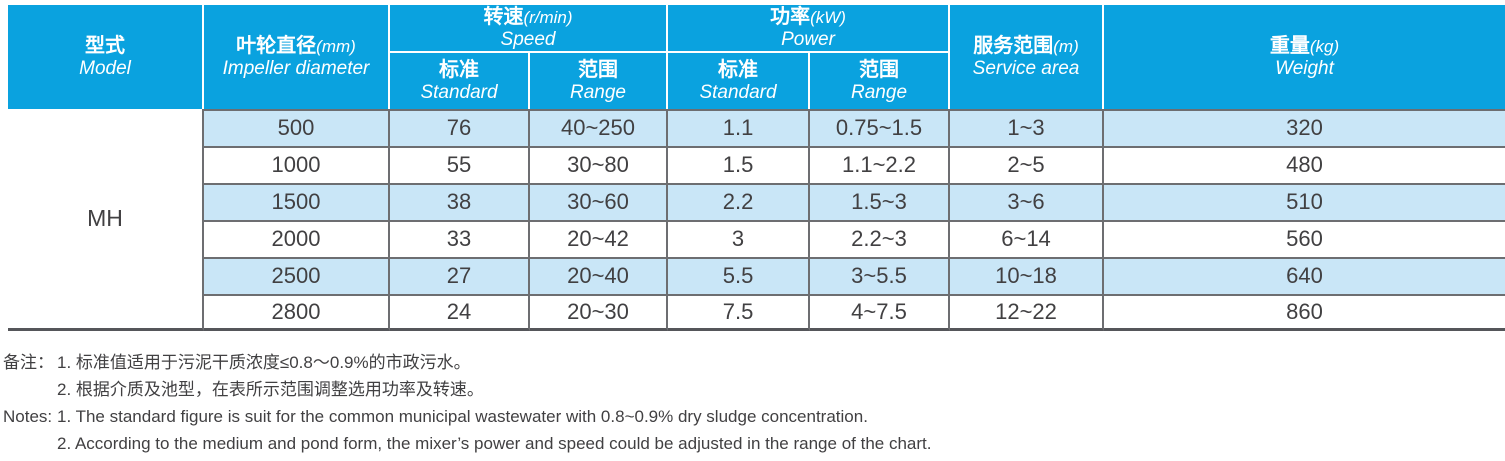 Image resolution: width=1505 pixels, height=461 pixels. I want to click on header-speed-standard: 标准 Standard, so click(460, 80).